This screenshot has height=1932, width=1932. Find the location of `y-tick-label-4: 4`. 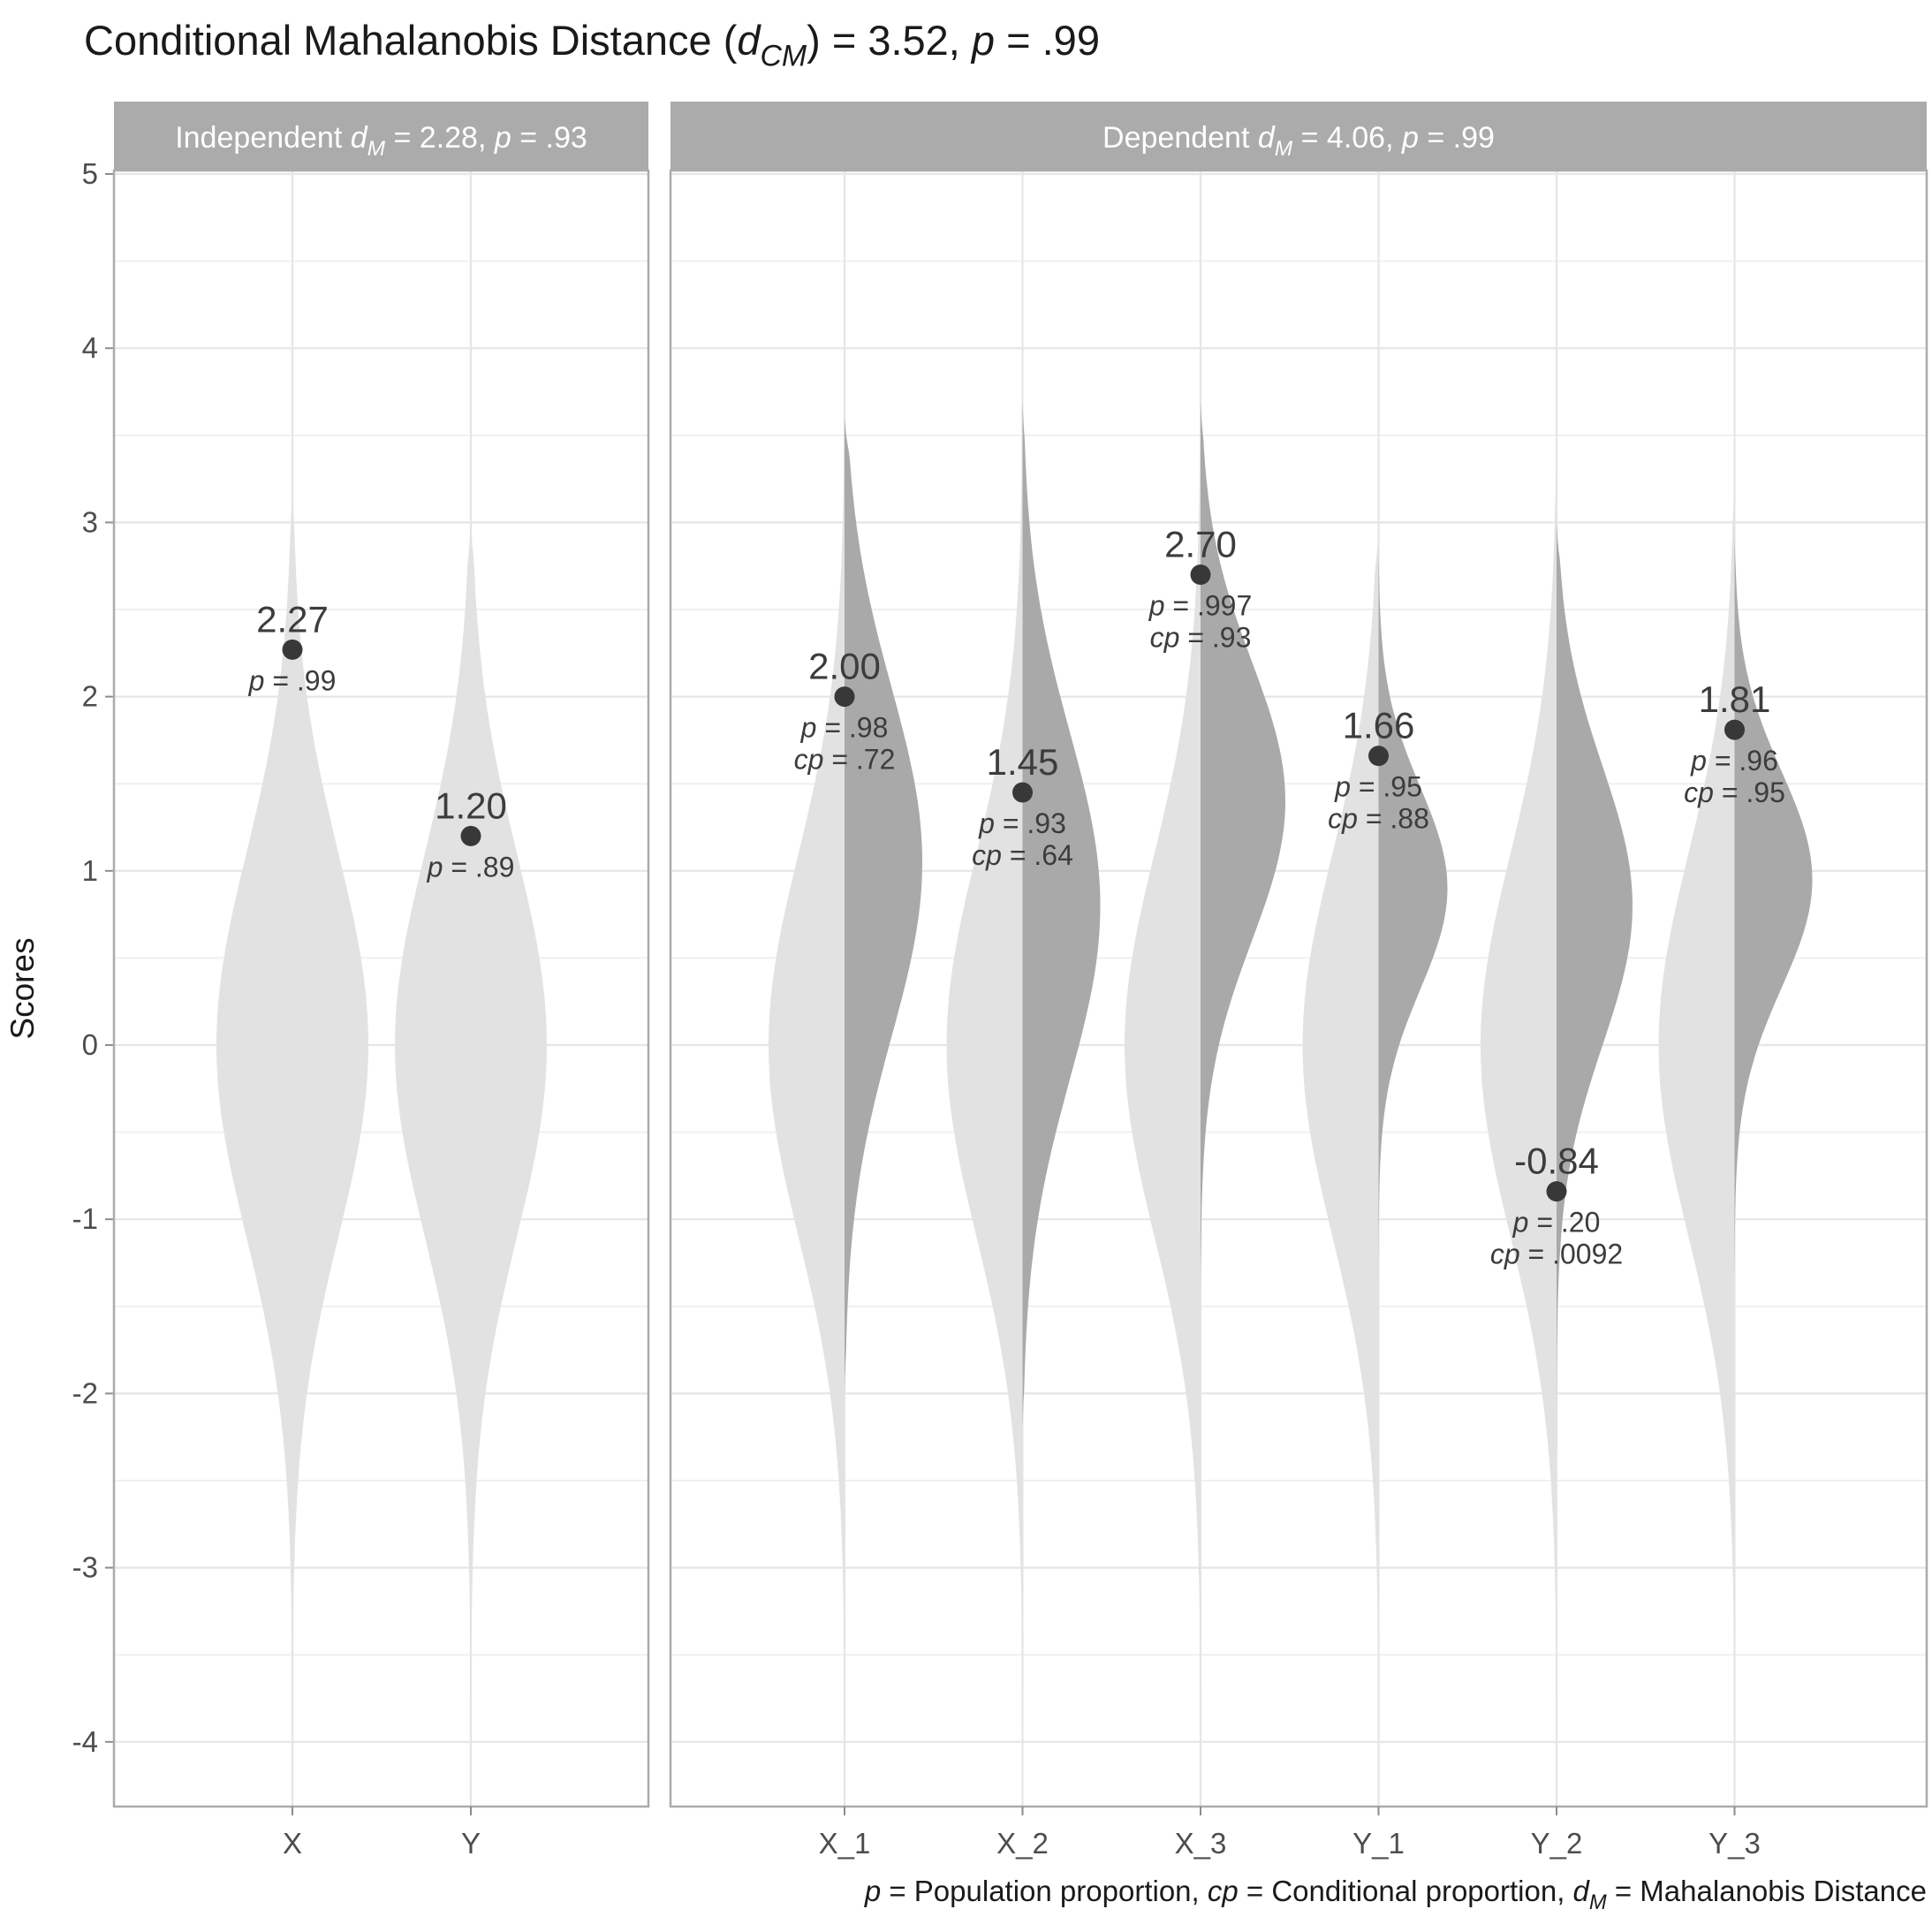

y-tick-label-4: 4 is located at coordinates (90, 348).